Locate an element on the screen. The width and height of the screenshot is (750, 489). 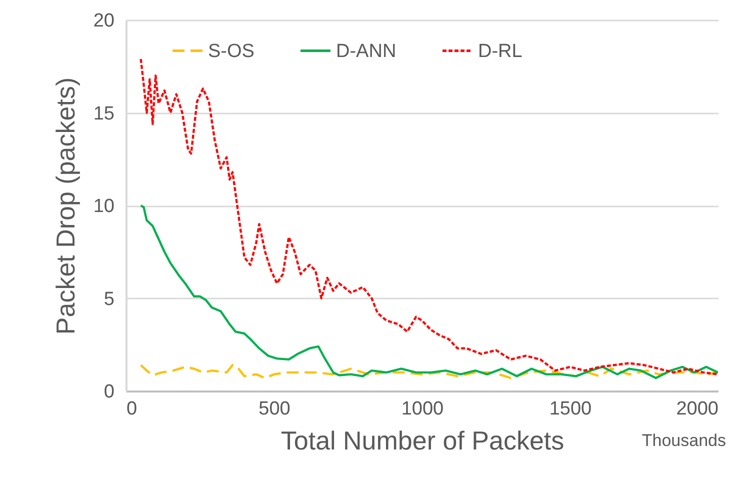
x-tick-label: 2000 is located at coordinates (697, 409).